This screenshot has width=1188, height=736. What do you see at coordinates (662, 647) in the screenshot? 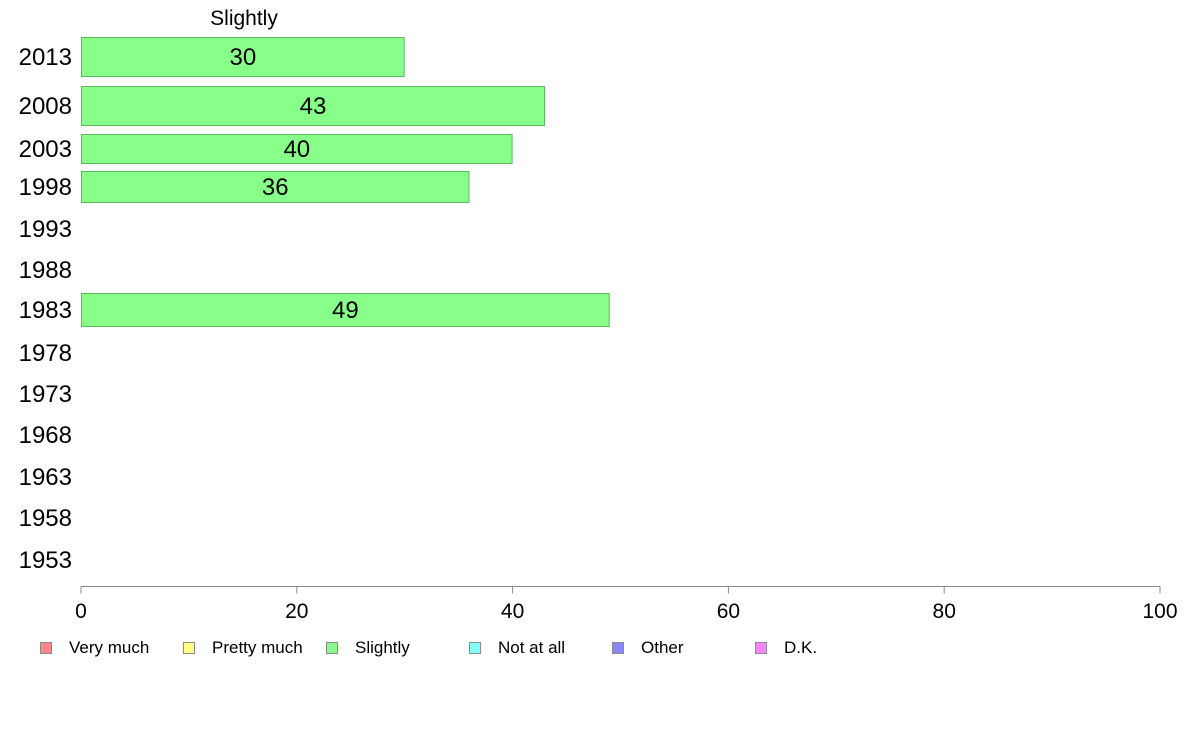
I see `legend-label: Other` at bounding box center [662, 647].